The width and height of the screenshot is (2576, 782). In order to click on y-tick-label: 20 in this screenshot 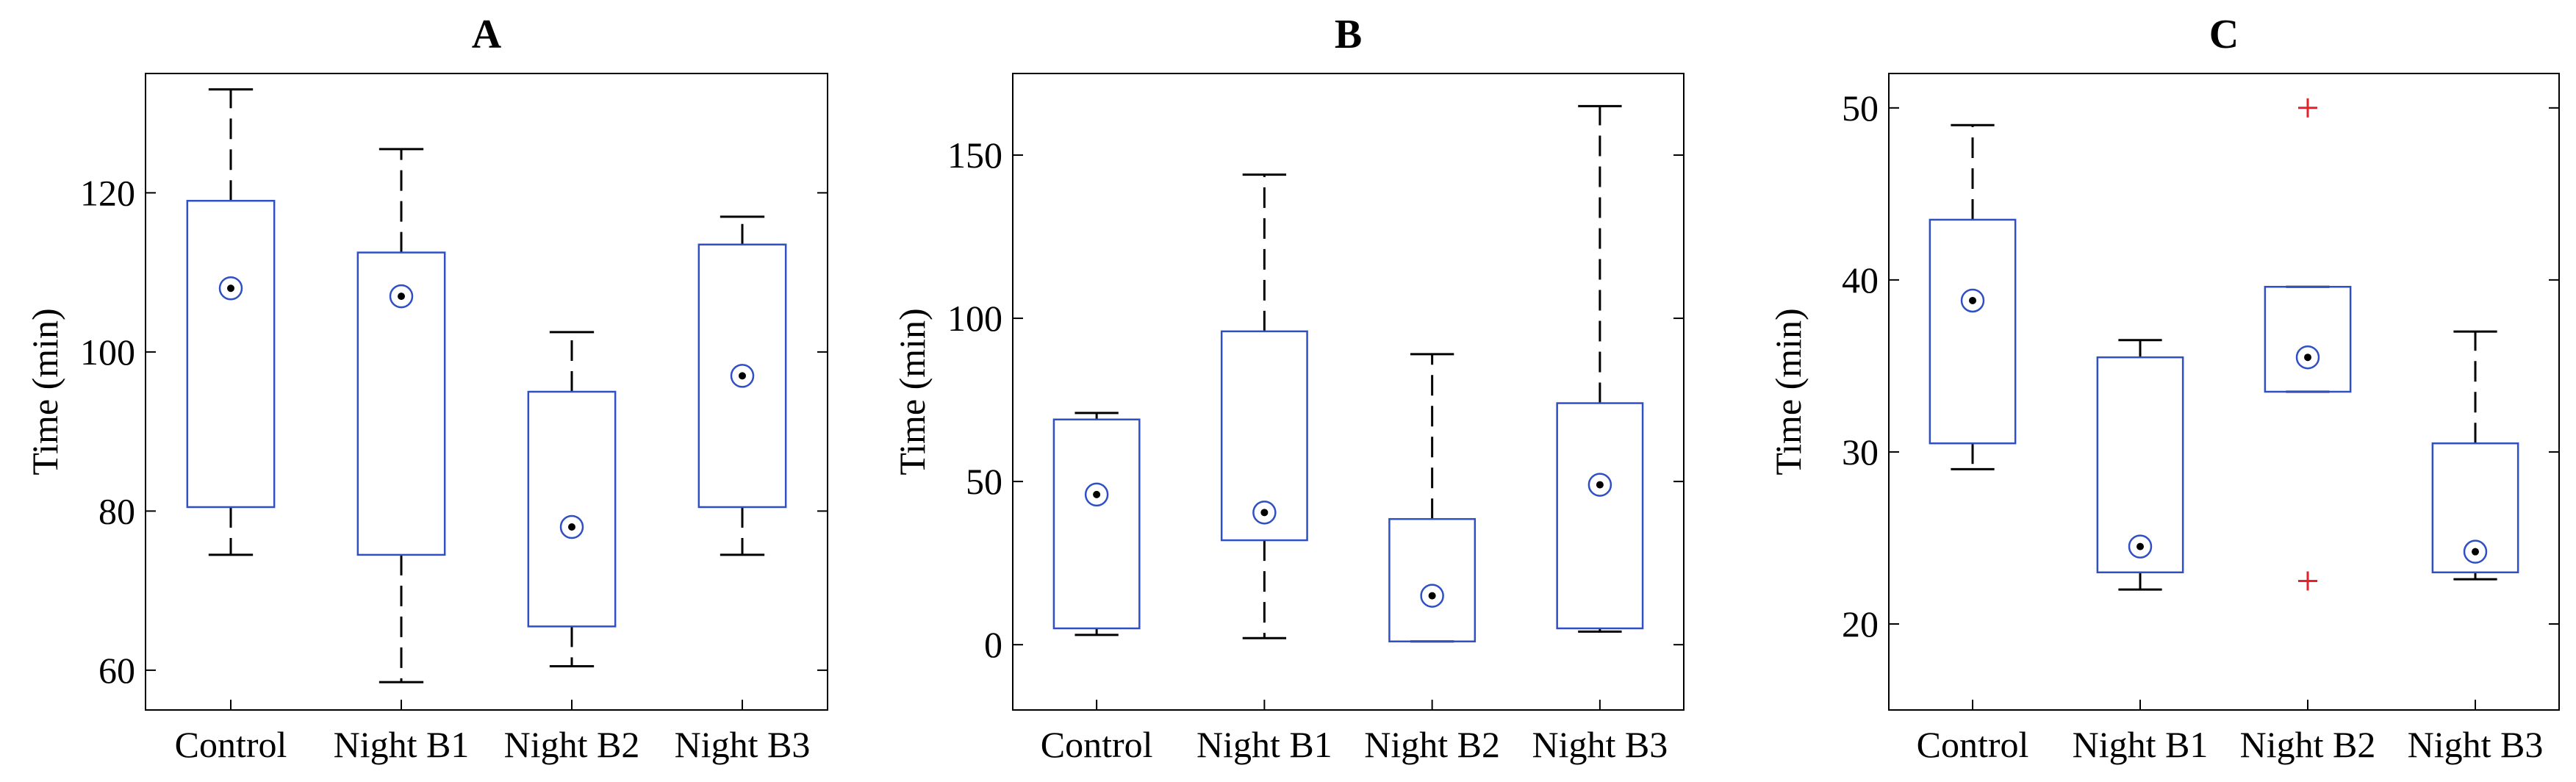, I will do `click(1860, 624)`.